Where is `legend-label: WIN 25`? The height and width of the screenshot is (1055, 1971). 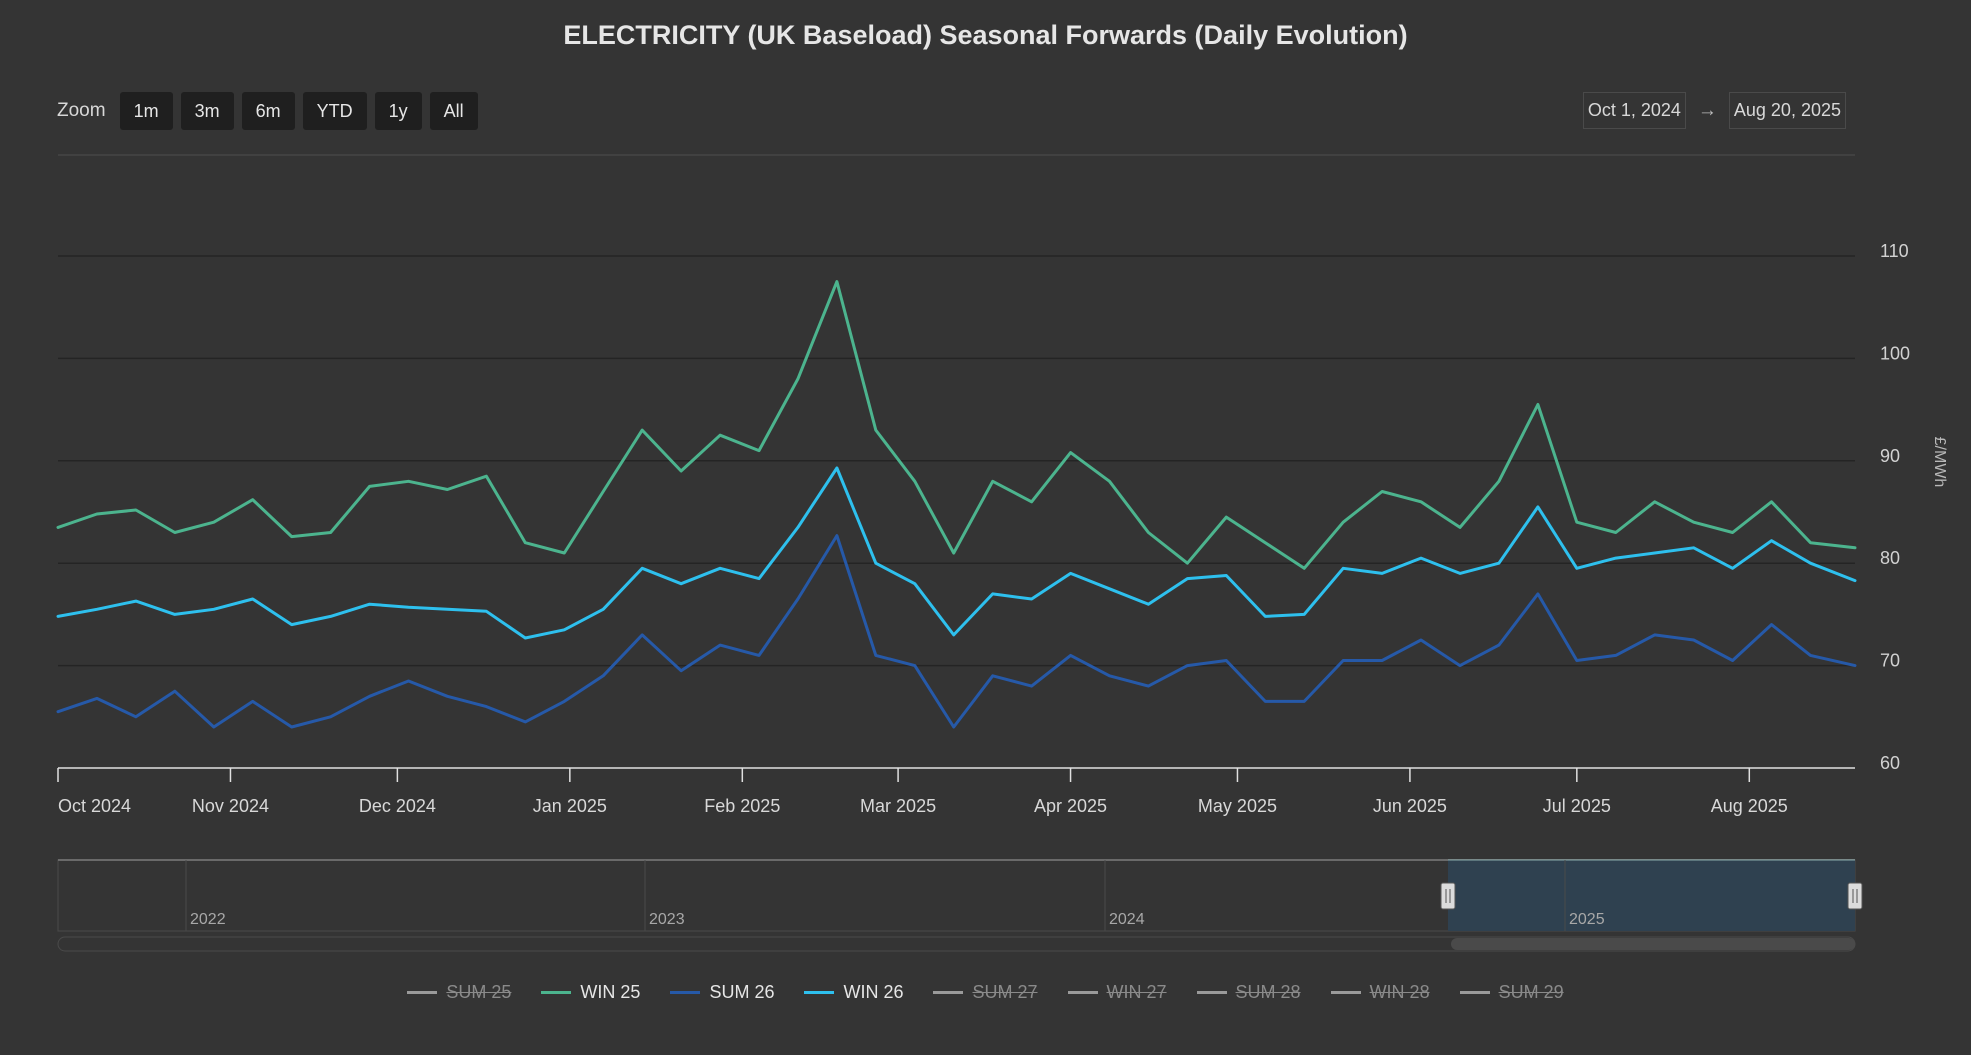
legend-label: WIN 25 is located at coordinates (610, 992).